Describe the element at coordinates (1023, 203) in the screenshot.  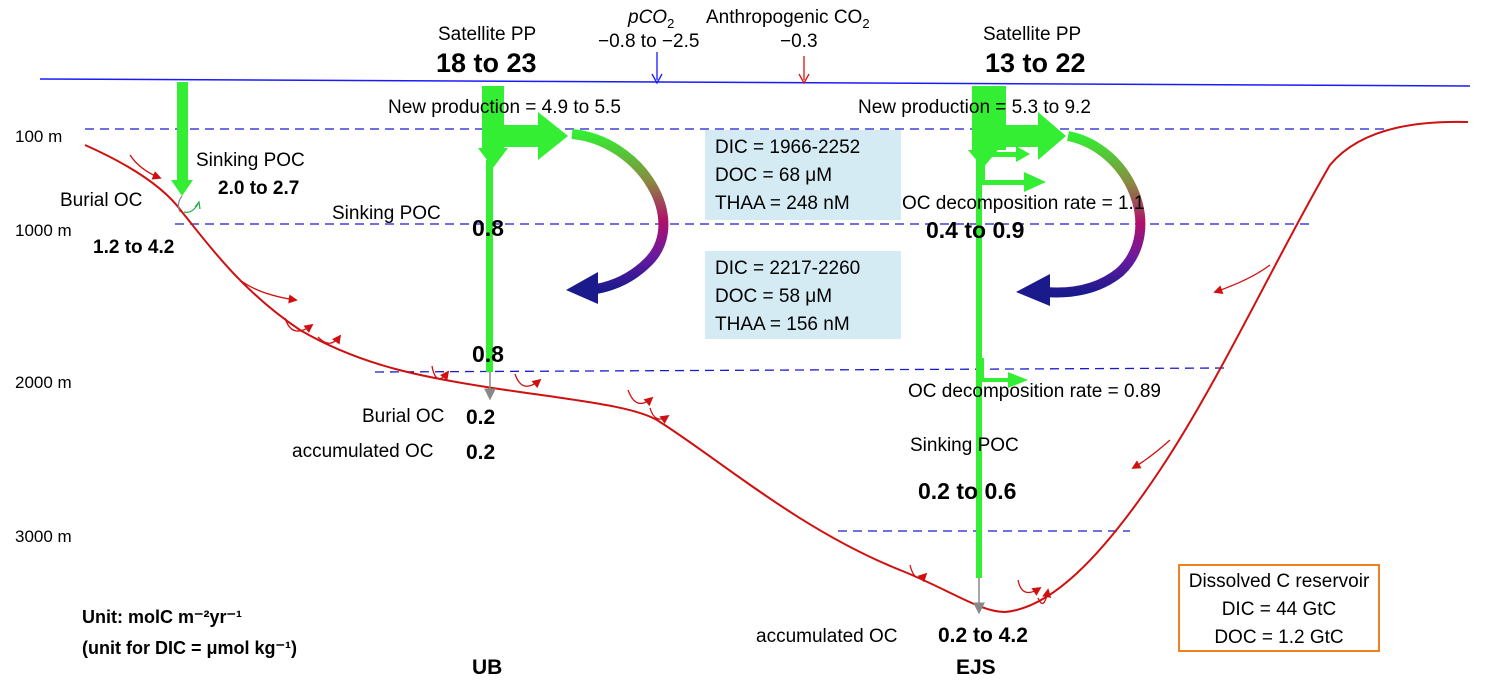
I see `ejs-decomposition-rate-1: OC decomposition rate = 1.1` at that location.